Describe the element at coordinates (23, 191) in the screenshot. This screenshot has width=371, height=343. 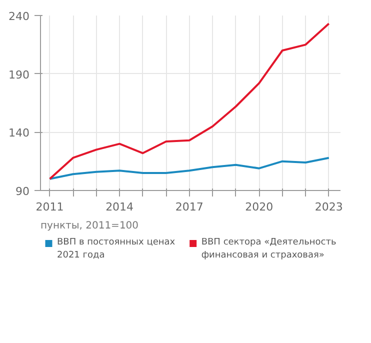
I see `y-tick-label: 90` at that location.